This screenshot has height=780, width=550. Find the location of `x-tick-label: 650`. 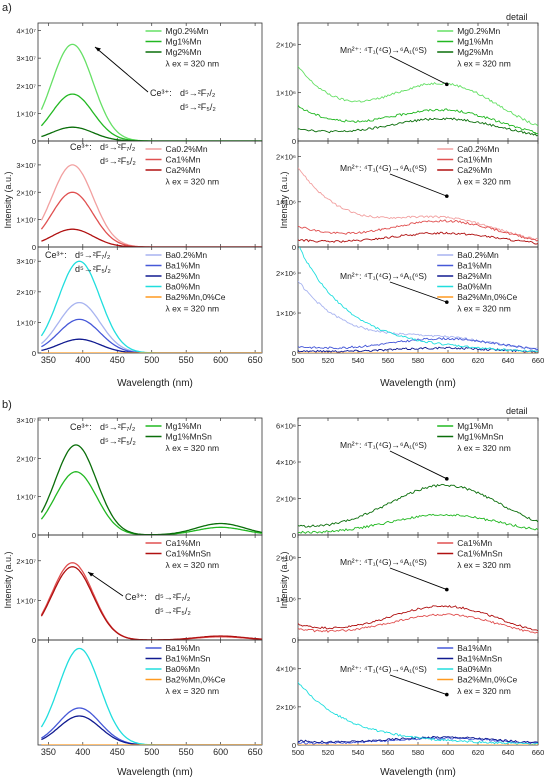

x-tick-label: 650 is located at coordinates (255, 360).